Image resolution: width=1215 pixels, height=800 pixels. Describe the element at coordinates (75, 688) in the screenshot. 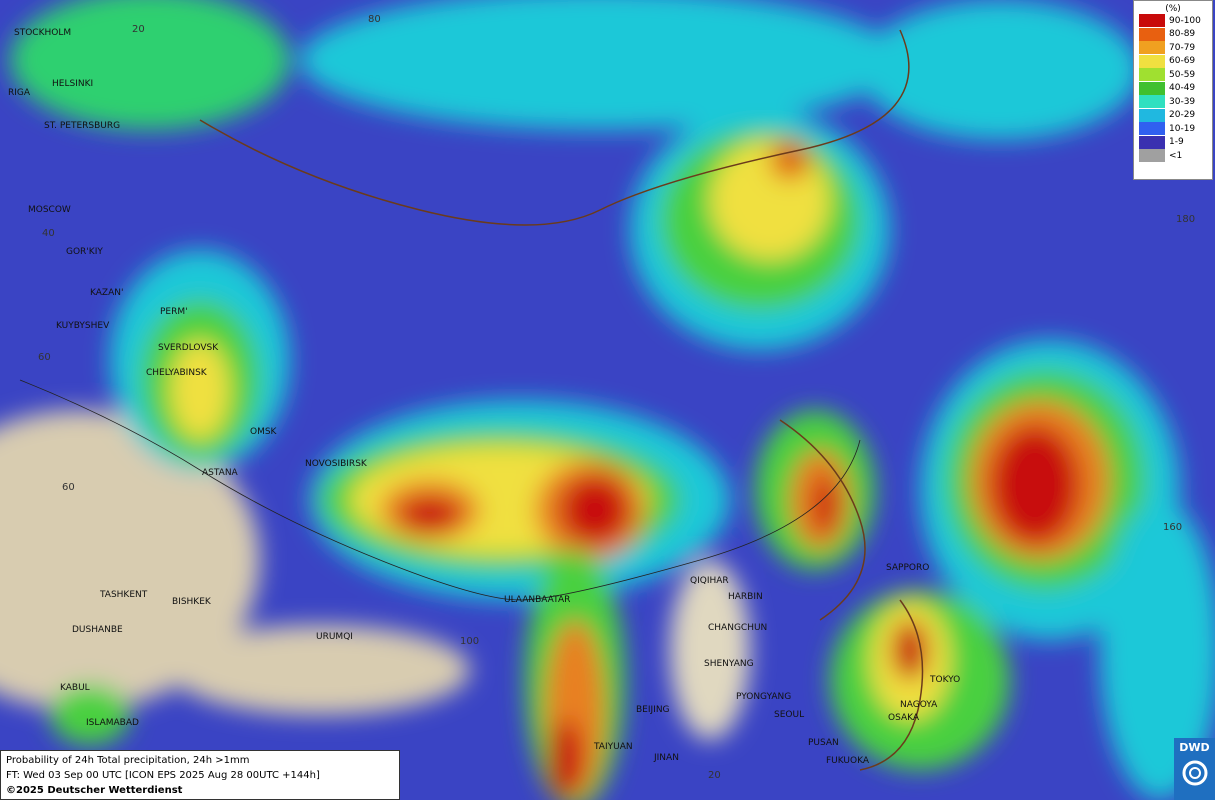

I see `city-label: KABUL` at that location.